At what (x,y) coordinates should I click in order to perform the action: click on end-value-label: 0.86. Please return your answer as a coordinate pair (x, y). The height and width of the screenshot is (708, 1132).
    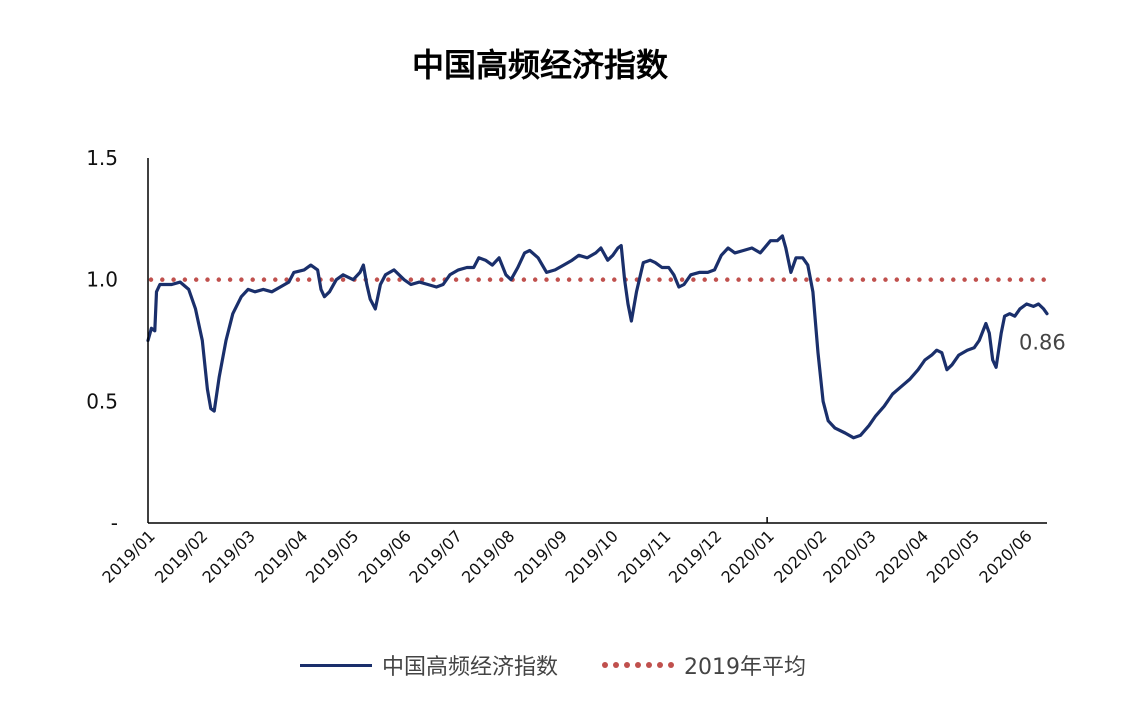
    Looking at the image, I should click on (1042, 343).